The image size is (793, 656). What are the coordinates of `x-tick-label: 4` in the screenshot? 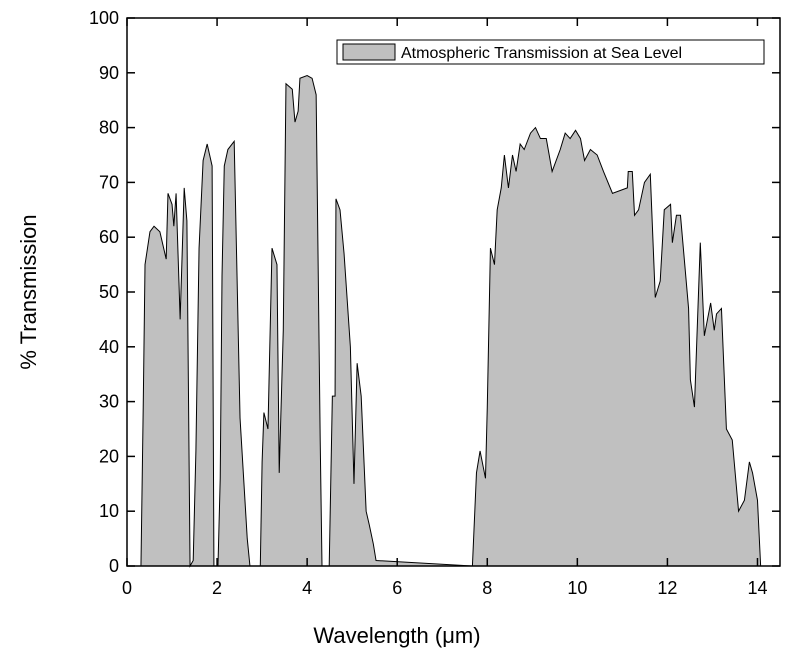 It's located at (307, 588).